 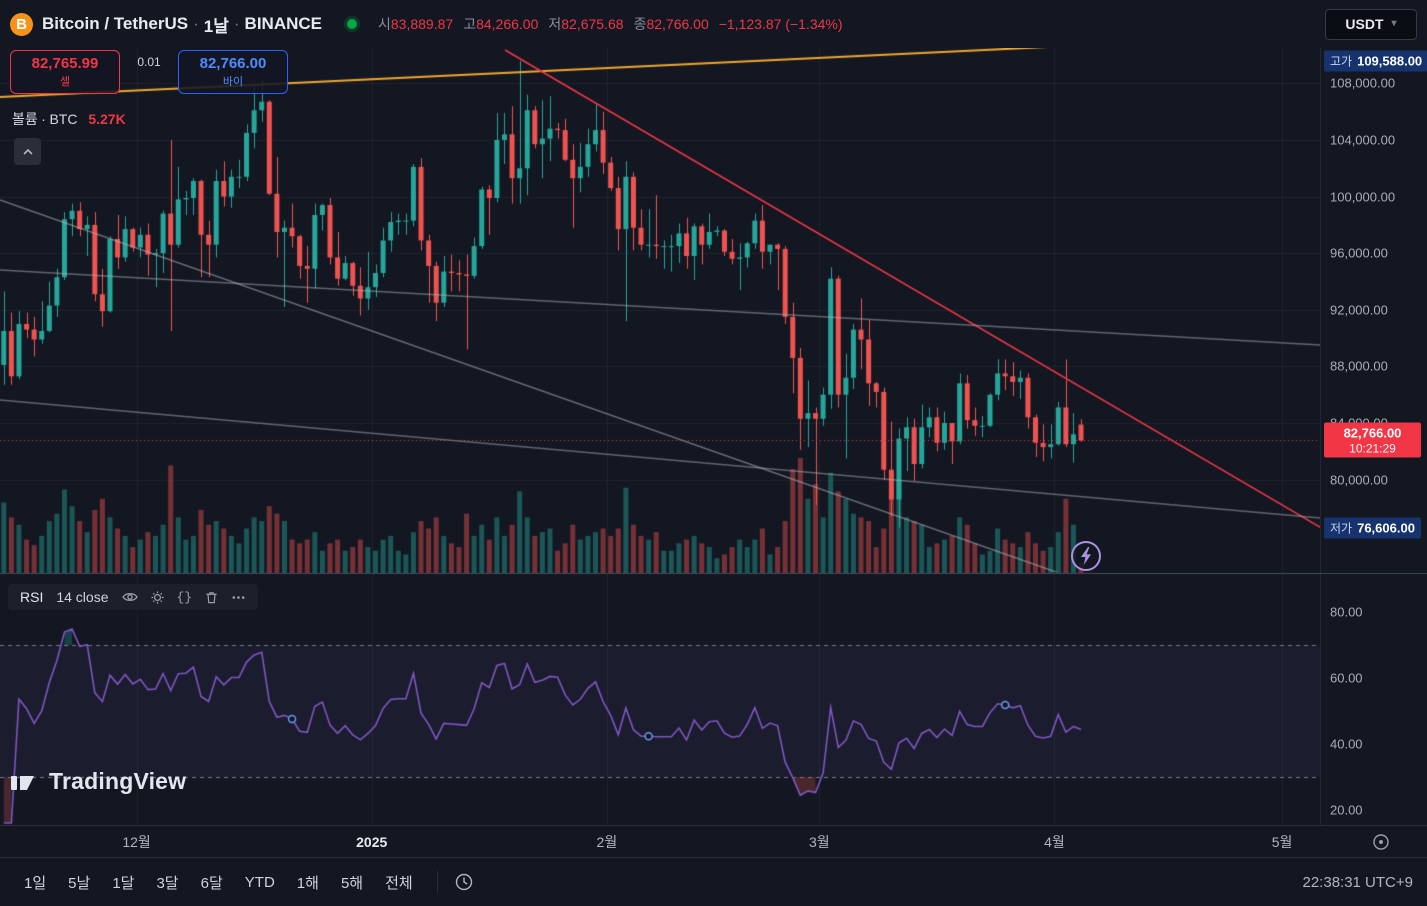 I want to click on price-tick-label: 88,000.00, so click(x=1359, y=366).